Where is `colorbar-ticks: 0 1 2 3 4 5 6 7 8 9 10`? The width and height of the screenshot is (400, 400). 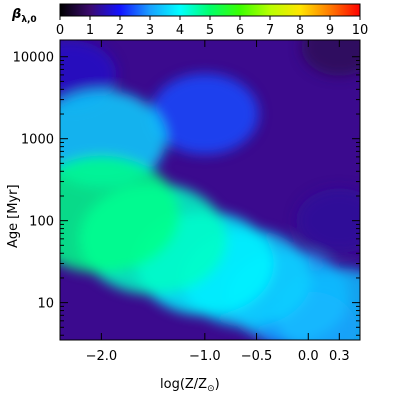
colorbar-ticks: 0 1 2 3 4 5 6 7 8 9 10 is located at coordinates (212, 27).